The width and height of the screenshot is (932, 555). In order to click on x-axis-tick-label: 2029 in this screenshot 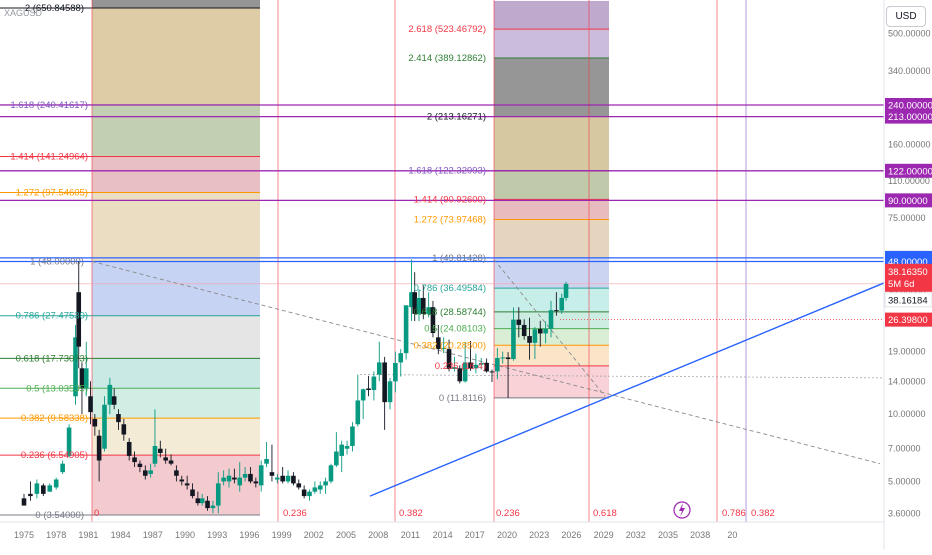, I will do `click(604, 535)`.